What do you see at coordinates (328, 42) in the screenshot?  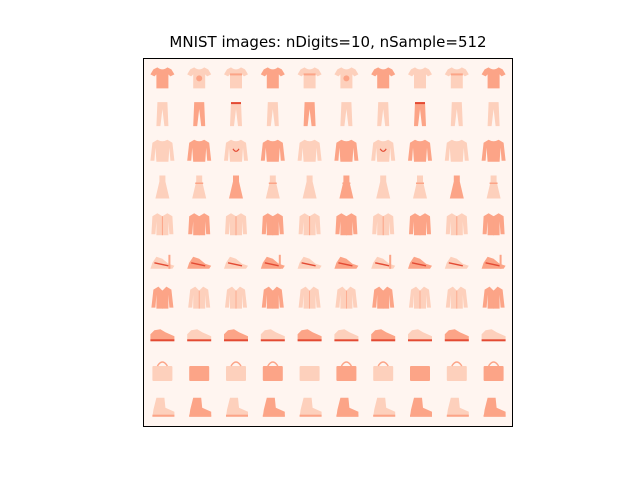 I see `figure-title: MNIST images: nDigits=10, nSample=512` at bounding box center [328, 42].